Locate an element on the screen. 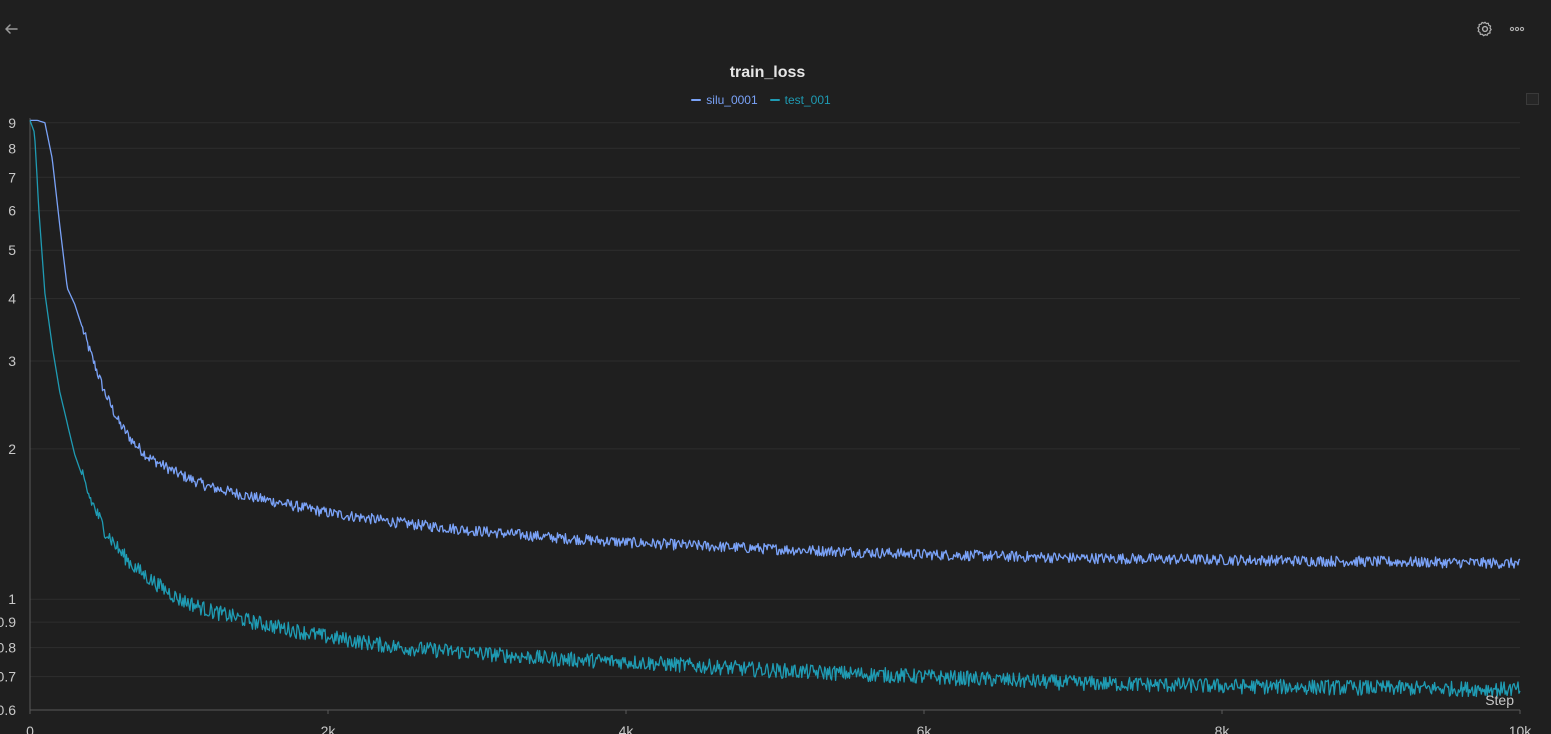 Image resolution: width=1551 pixels, height=734 pixels. x-tick-label: 8k is located at coordinates (1223, 728).